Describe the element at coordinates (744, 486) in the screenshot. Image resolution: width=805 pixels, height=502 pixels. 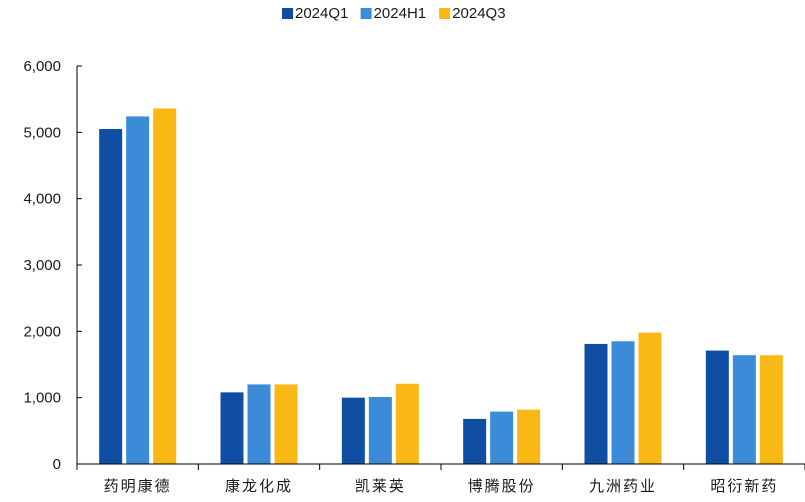
I see `x-tick-label: 昭衍新药` at that location.